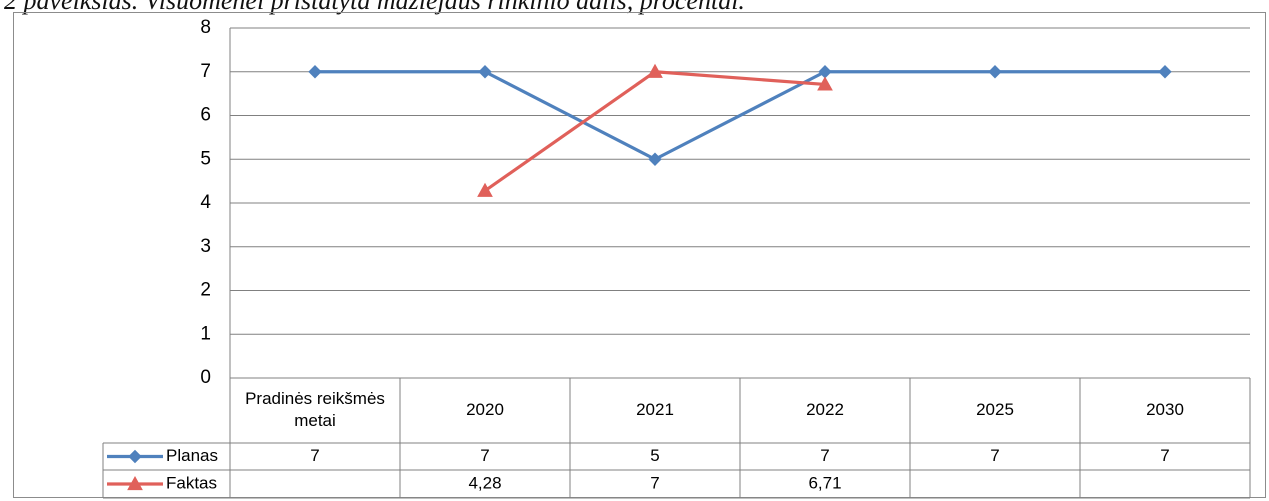 The height and width of the screenshot is (501, 1269). Describe the element at coordinates (655, 409) in the screenshot. I see `category-label: 2021` at that location.